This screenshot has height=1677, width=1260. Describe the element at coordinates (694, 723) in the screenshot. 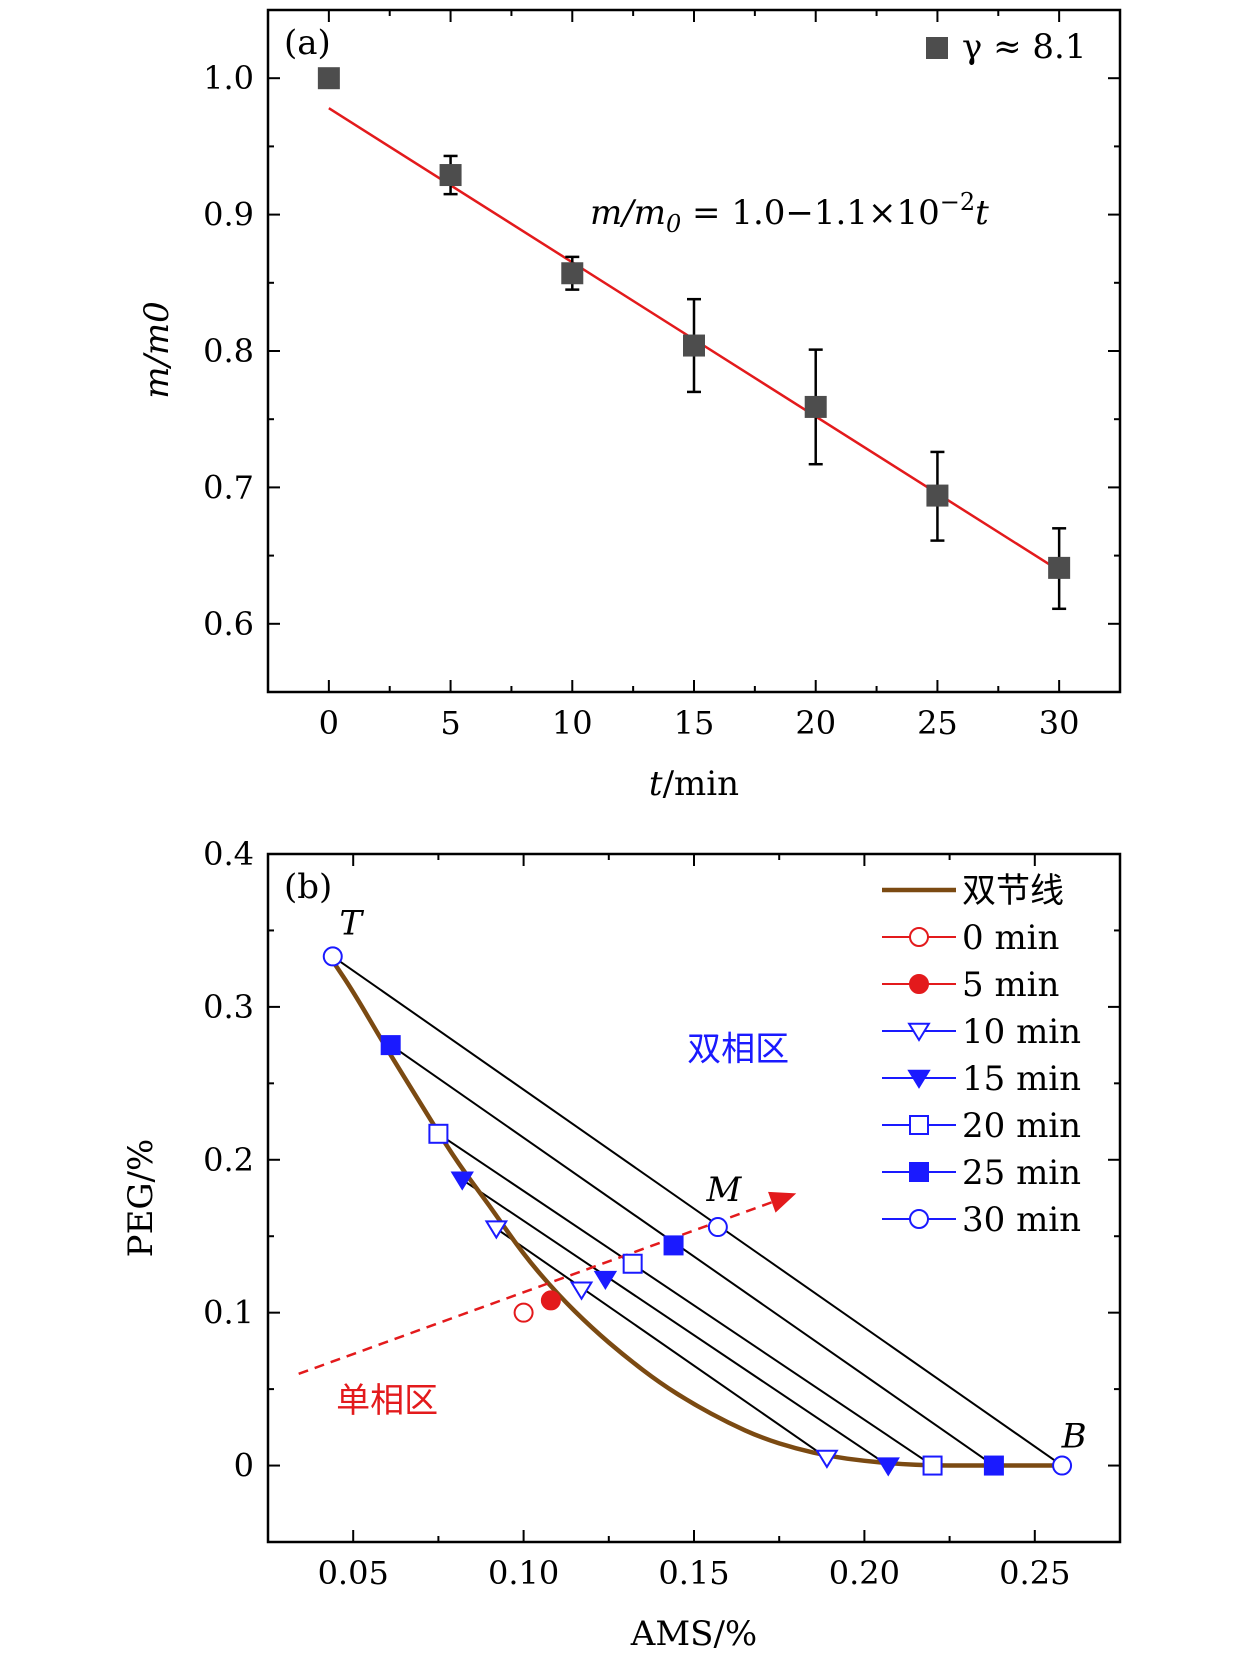

I see `x-tick-label: 15` at that location.